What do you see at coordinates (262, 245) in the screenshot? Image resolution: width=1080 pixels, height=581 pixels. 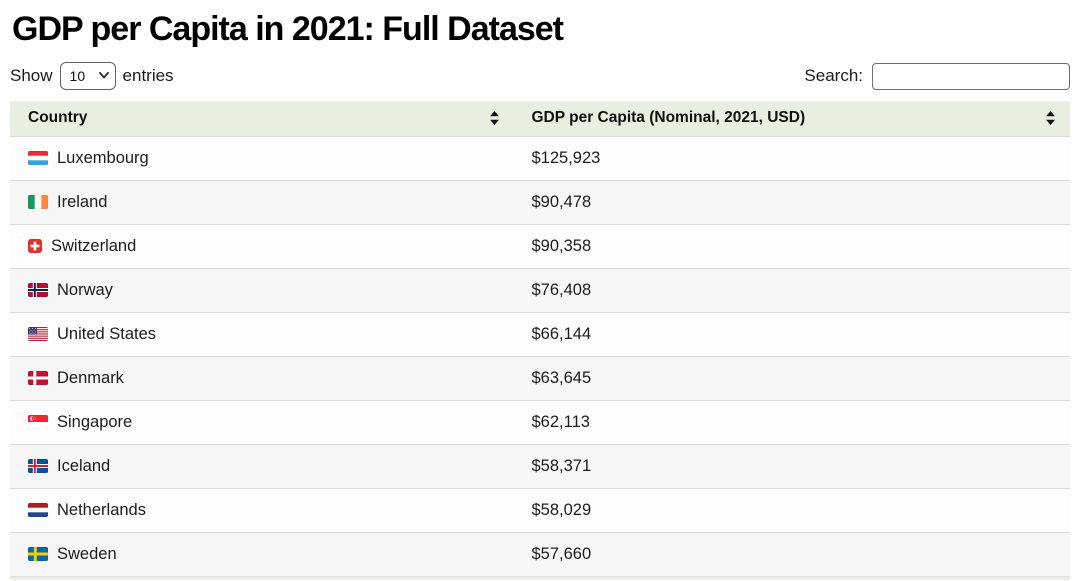 I see `country-cell: Switzerland` at bounding box center [262, 245].